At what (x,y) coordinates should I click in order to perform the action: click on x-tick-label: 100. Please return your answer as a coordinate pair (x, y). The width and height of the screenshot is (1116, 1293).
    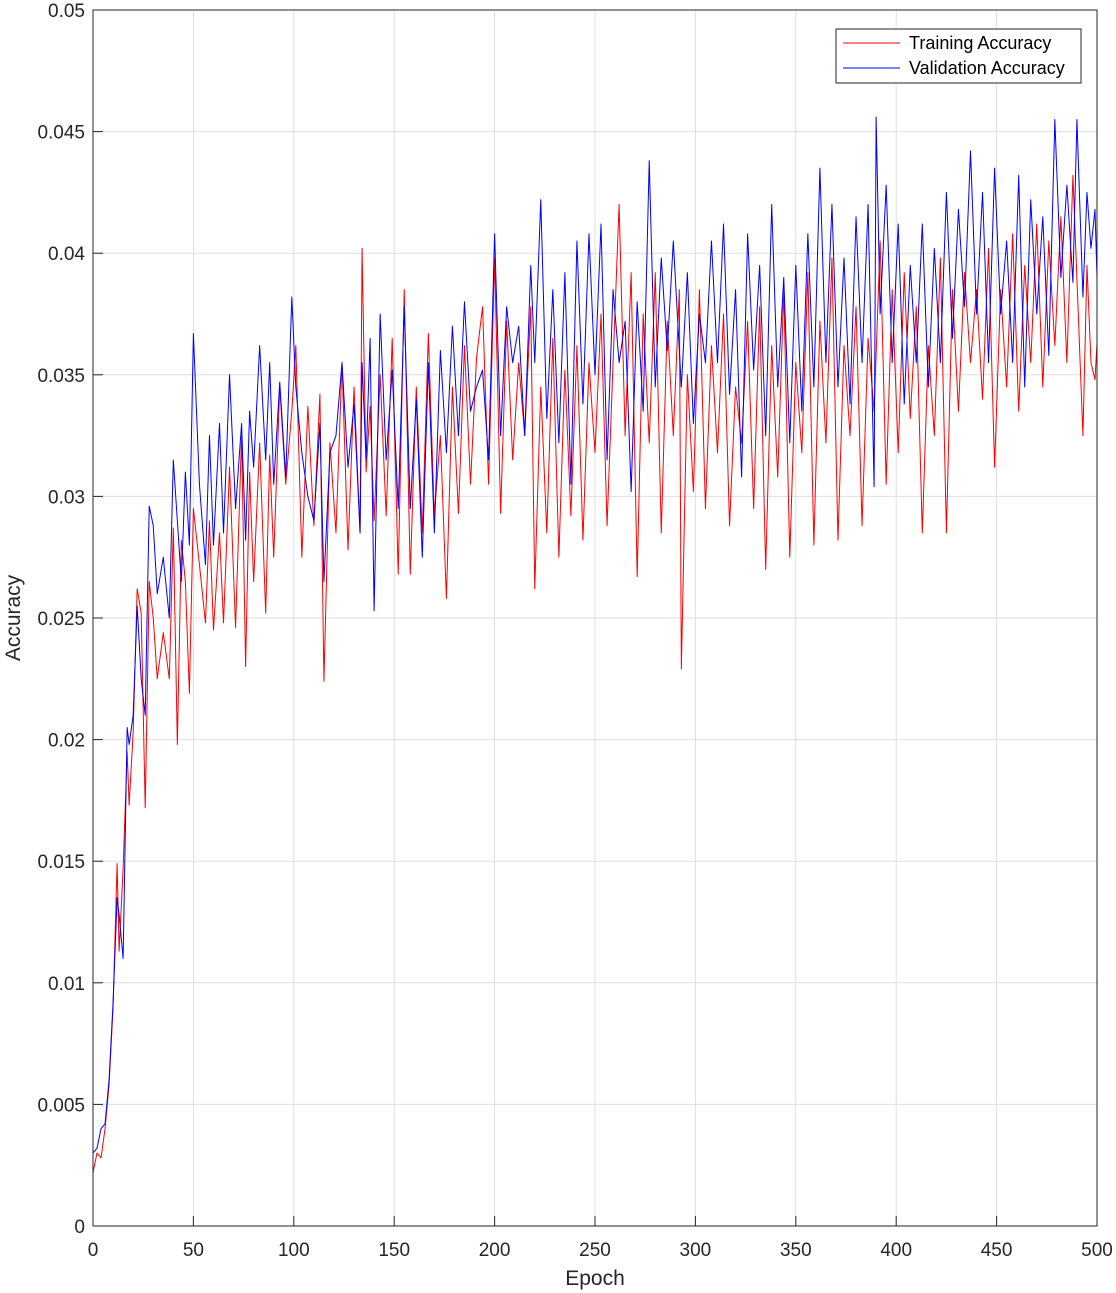
    Looking at the image, I should click on (294, 1250).